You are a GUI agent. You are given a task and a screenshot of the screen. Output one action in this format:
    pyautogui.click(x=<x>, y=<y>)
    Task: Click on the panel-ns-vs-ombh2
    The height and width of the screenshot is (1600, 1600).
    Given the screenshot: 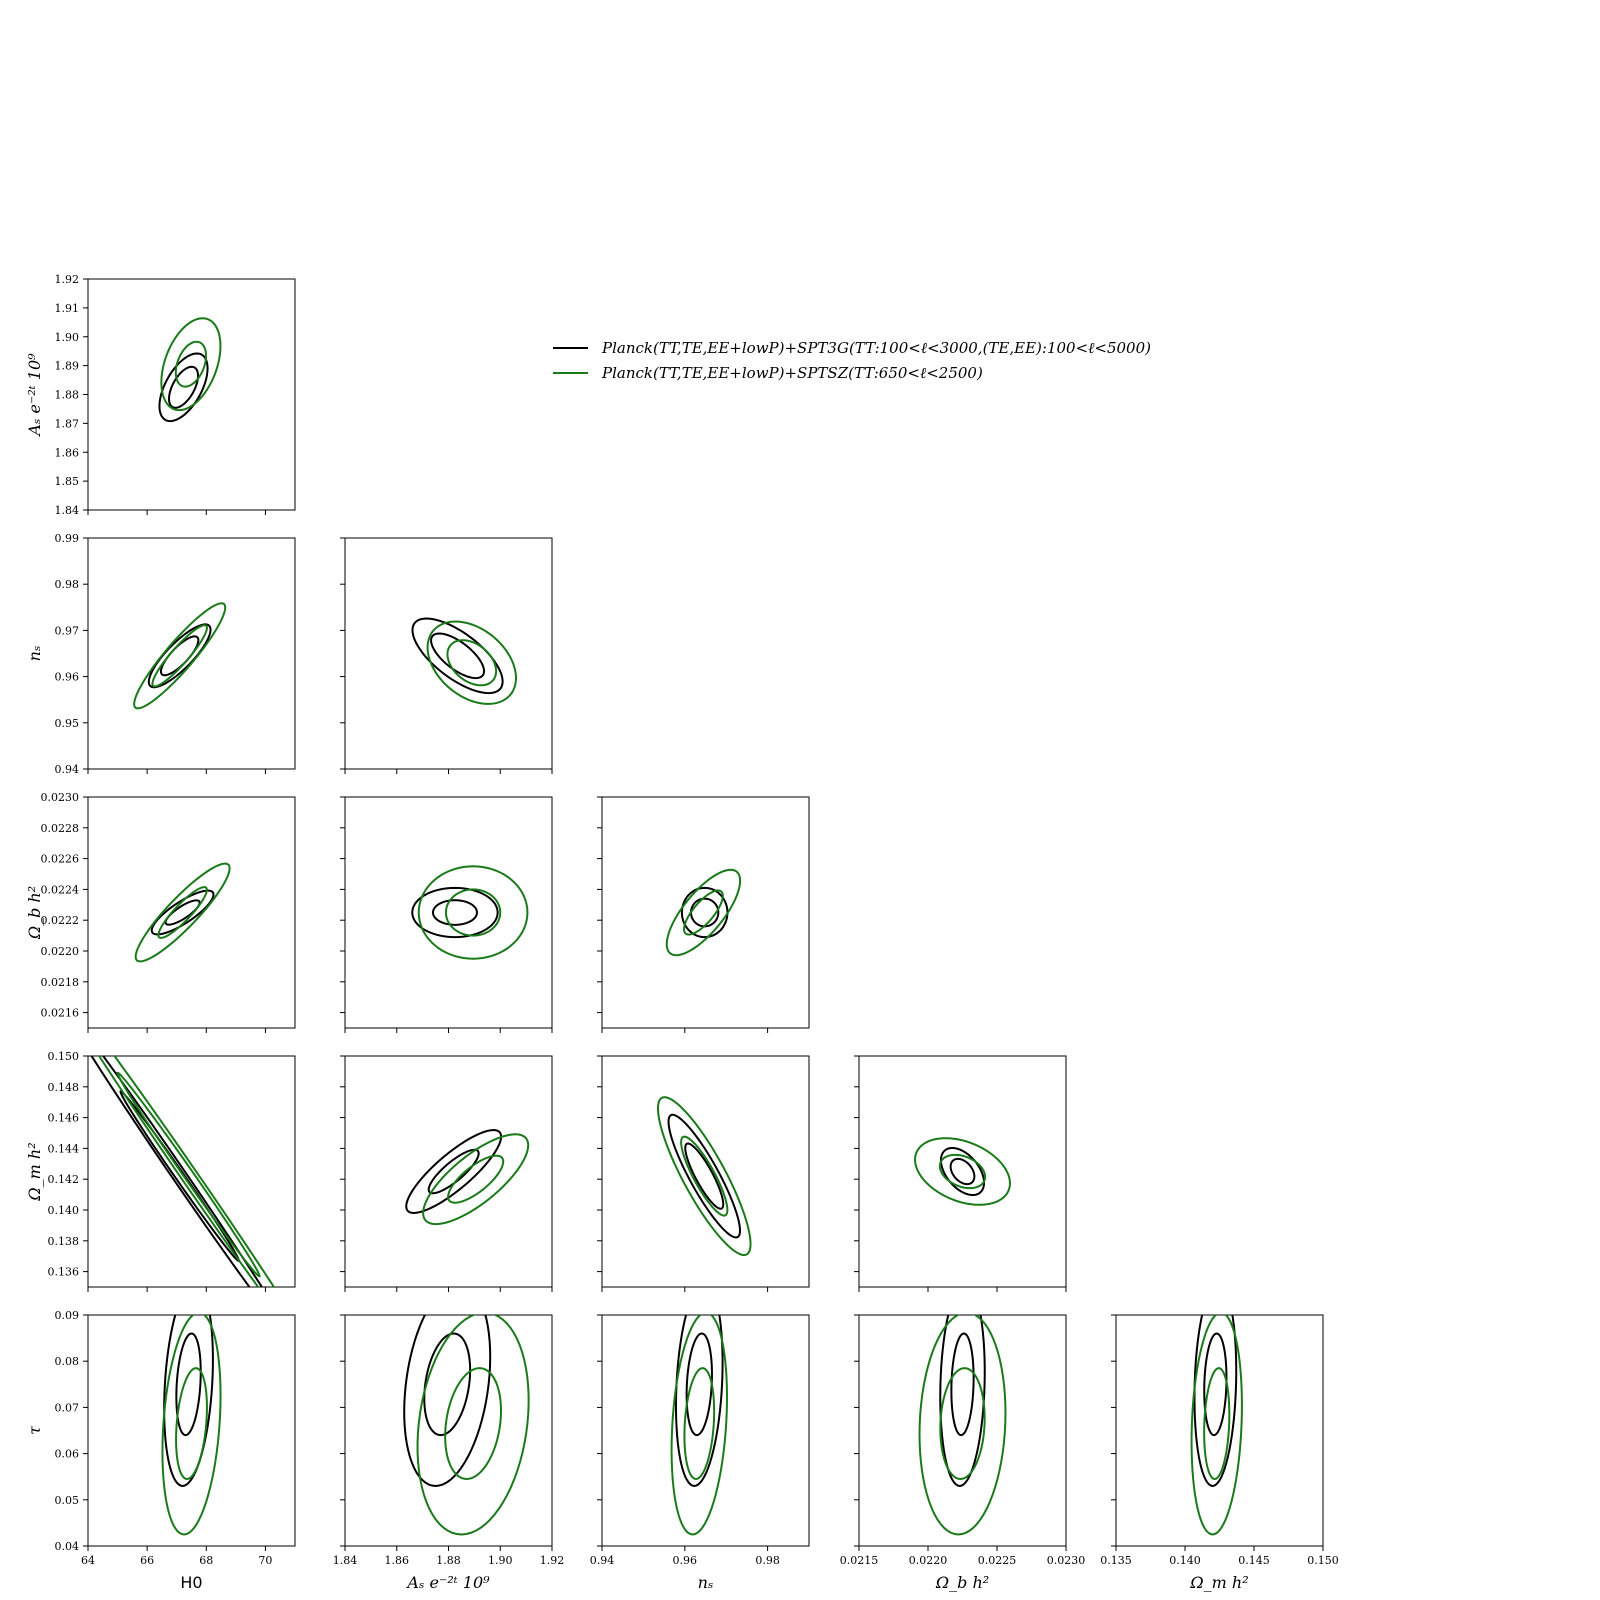 What is the action you would take?
    pyautogui.click(x=703, y=914)
    